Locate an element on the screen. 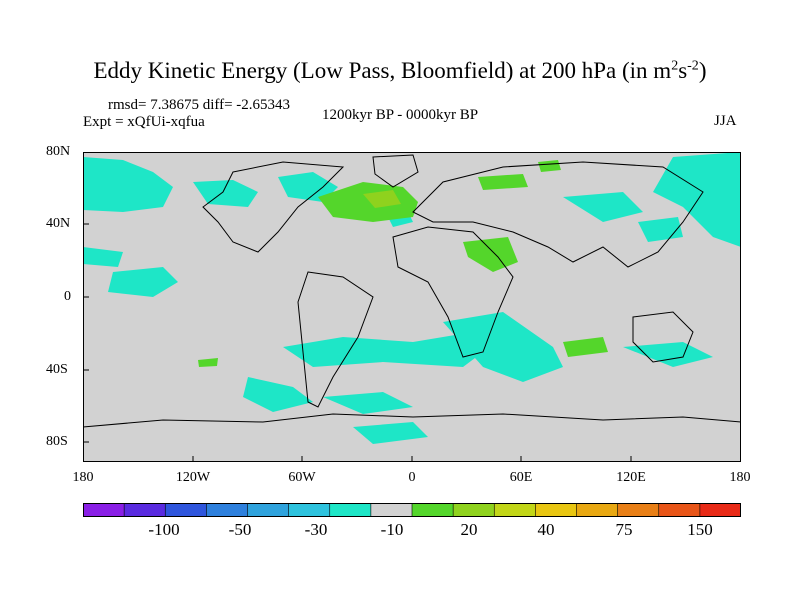 The height and width of the screenshot is (600, 800). colorbar-label: 20 is located at coordinates (469, 529).